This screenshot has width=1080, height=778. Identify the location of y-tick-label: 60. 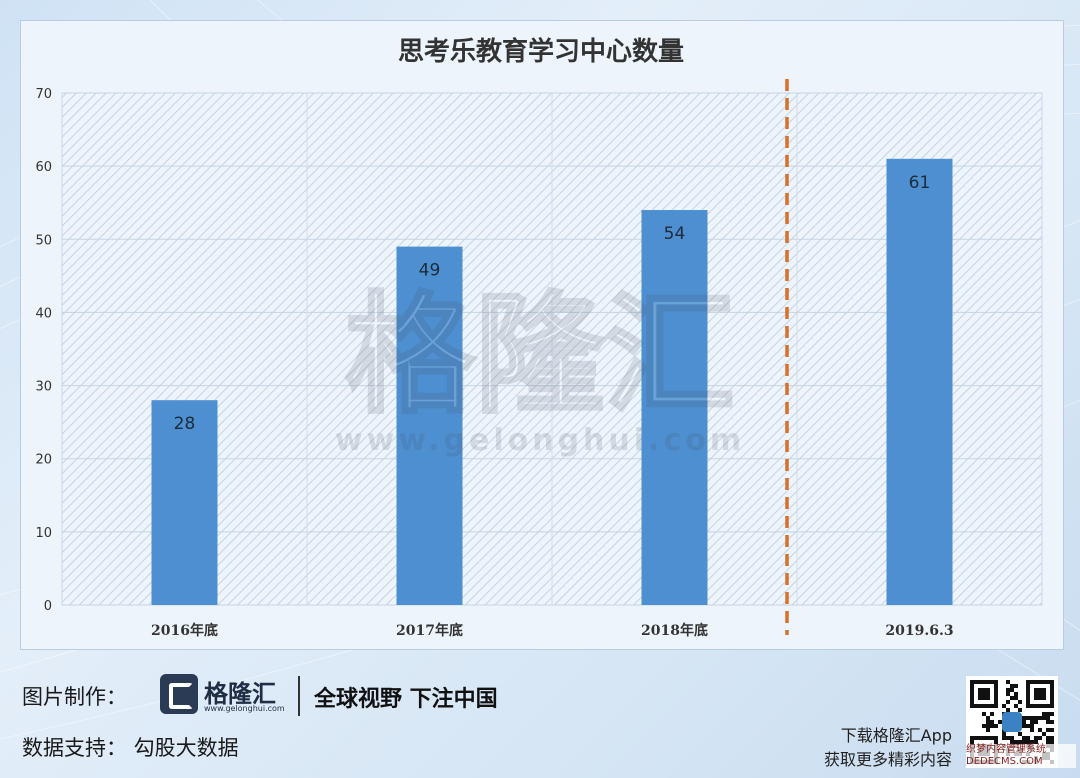
(43, 167).